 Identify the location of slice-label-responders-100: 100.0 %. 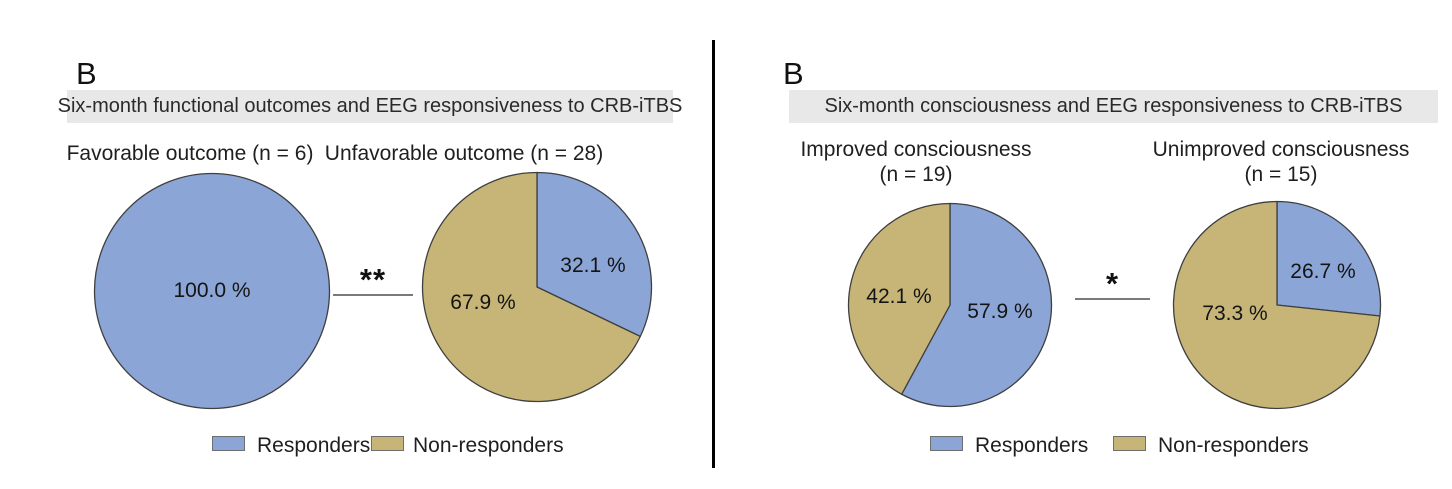
(212, 290).